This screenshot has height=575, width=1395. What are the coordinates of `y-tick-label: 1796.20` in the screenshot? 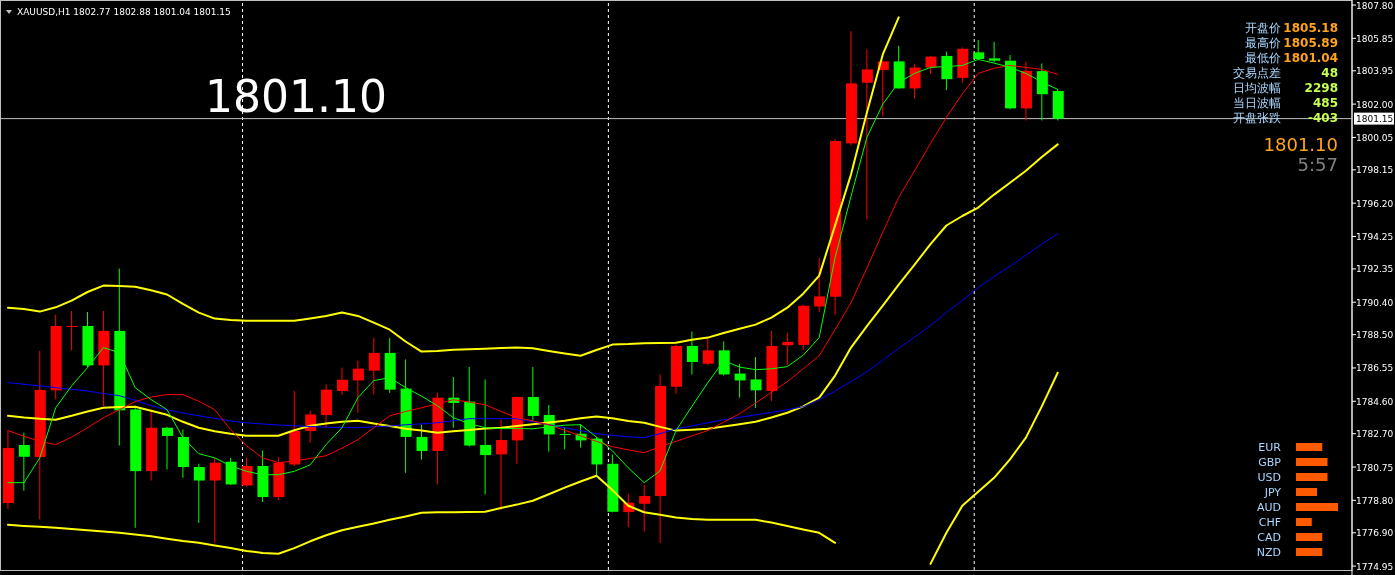 It's located at (1375, 203).